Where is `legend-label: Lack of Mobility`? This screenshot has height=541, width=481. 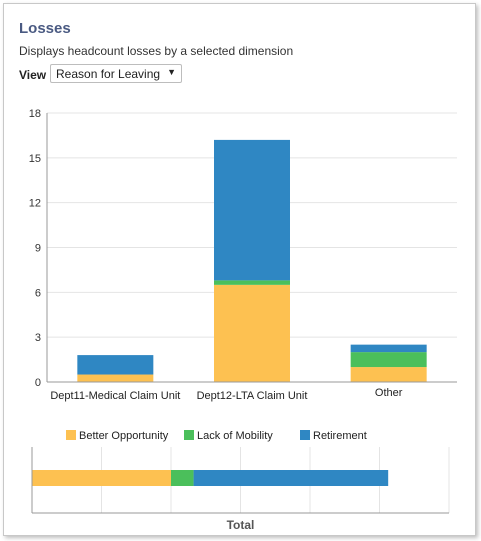
legend-label: Lack of Mobility is located at coordinates (235, 436).